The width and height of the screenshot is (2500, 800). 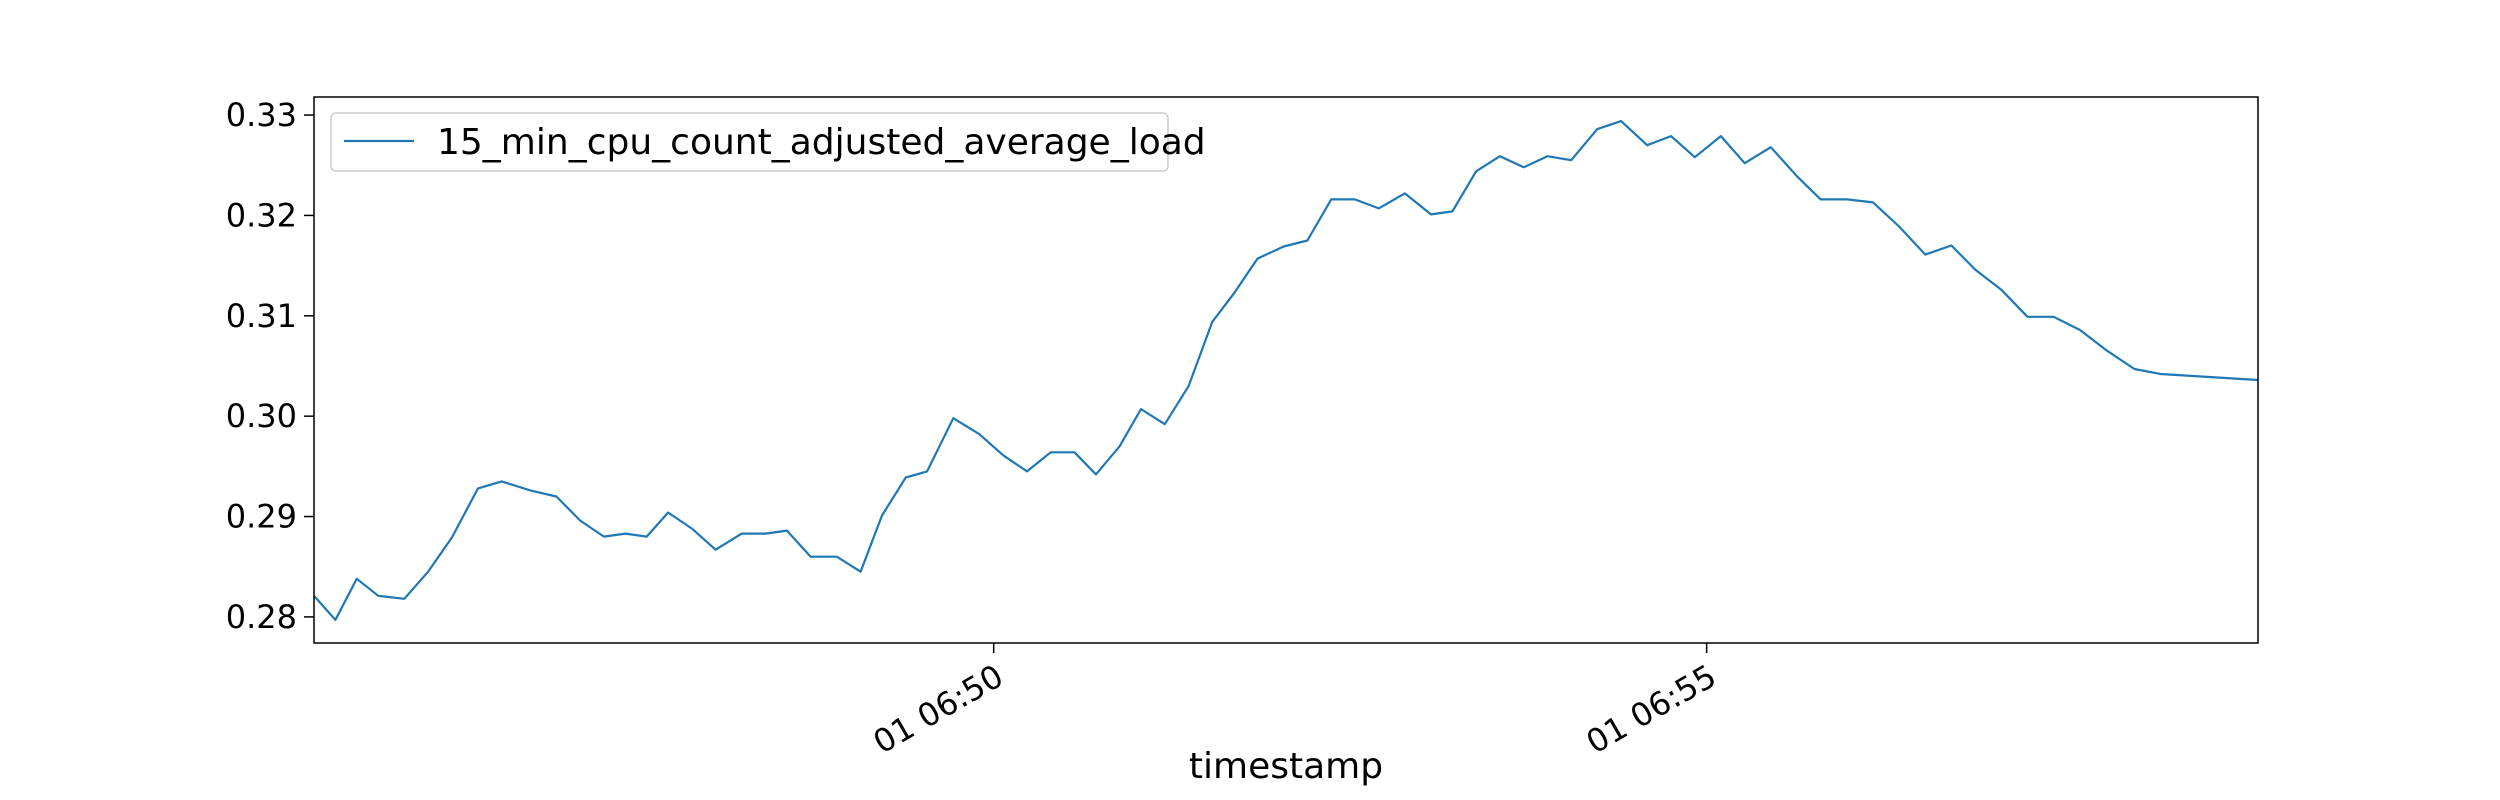 What do you see at coordinates (821, 142) in the screenshot?
I see `legend-label: 15_min_cpu_count_adjusted_average_load` at bounding box center [821, 142].